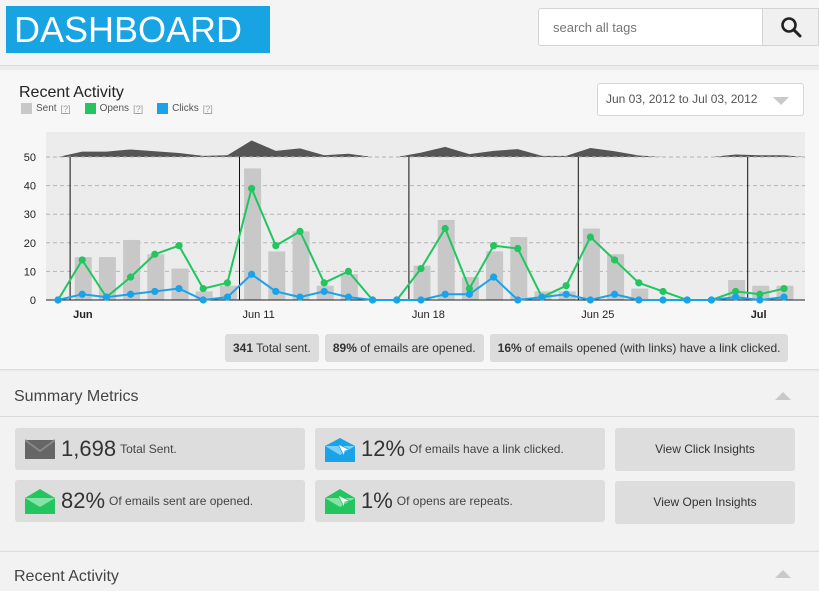 The width and height of the screenshot is (819, 591). I want to click on repeat-open-envelope-icon, so click(340, 501).